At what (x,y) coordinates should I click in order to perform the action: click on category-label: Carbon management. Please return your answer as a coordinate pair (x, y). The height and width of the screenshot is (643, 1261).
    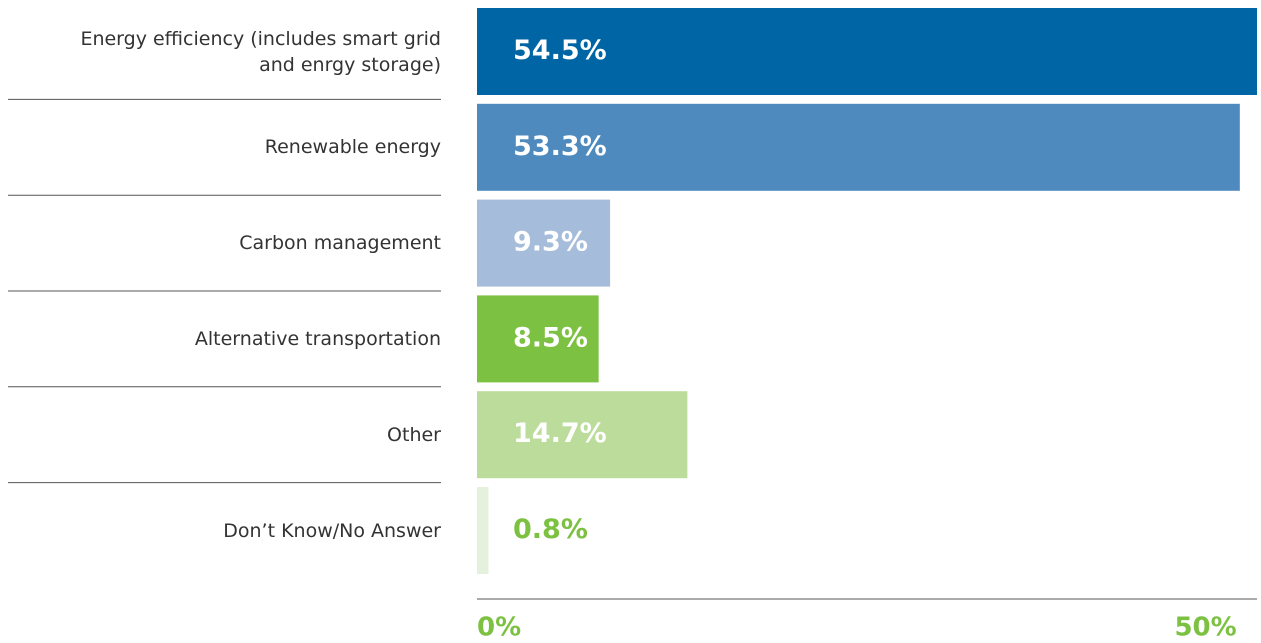
    Looking at the image, I should click on (340, 243).